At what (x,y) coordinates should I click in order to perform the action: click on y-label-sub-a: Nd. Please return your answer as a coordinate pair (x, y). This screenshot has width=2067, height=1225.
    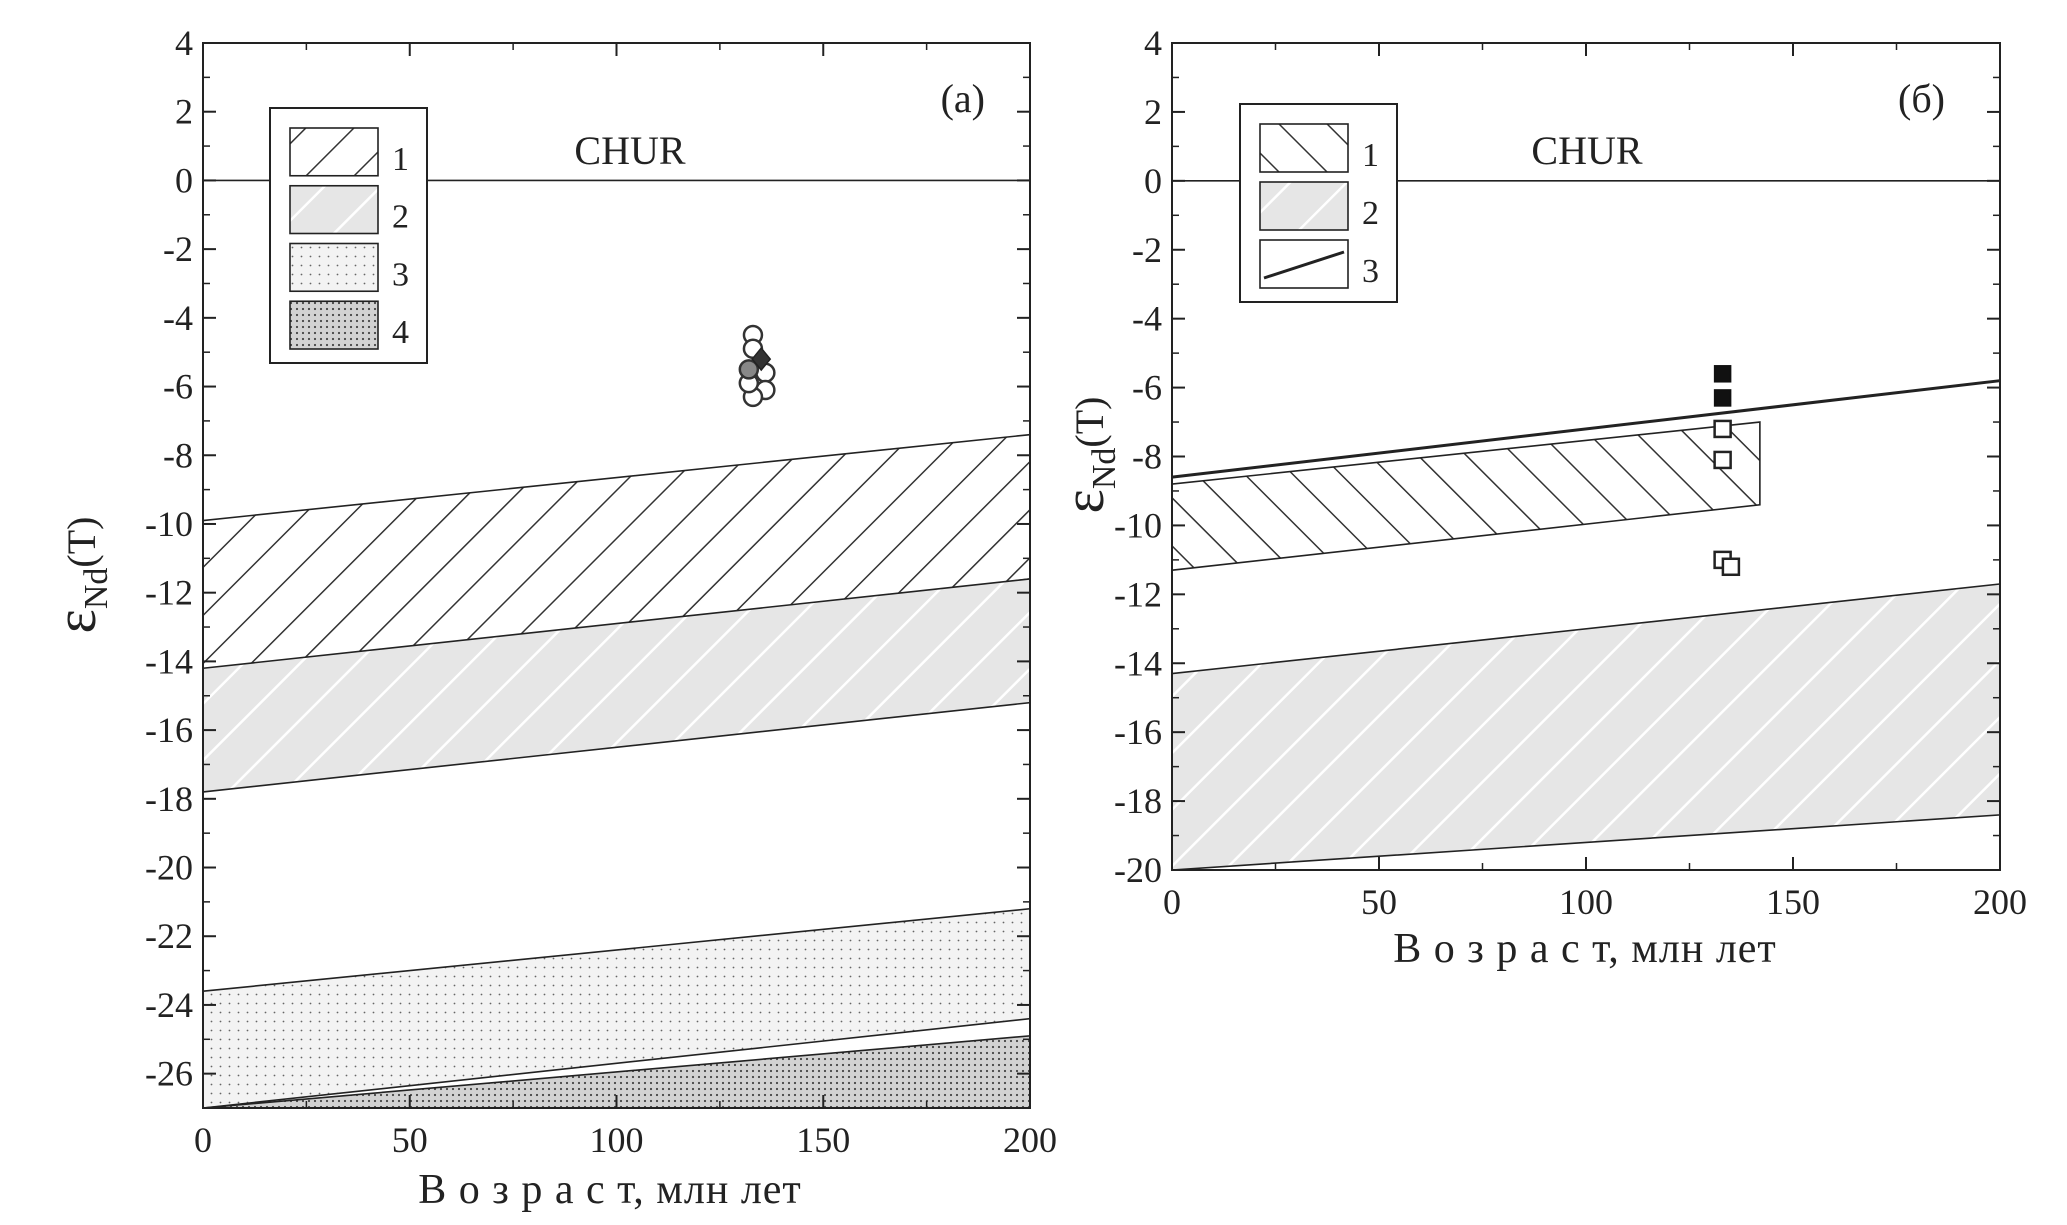
    Looking at the image, I should click on (96, 589).